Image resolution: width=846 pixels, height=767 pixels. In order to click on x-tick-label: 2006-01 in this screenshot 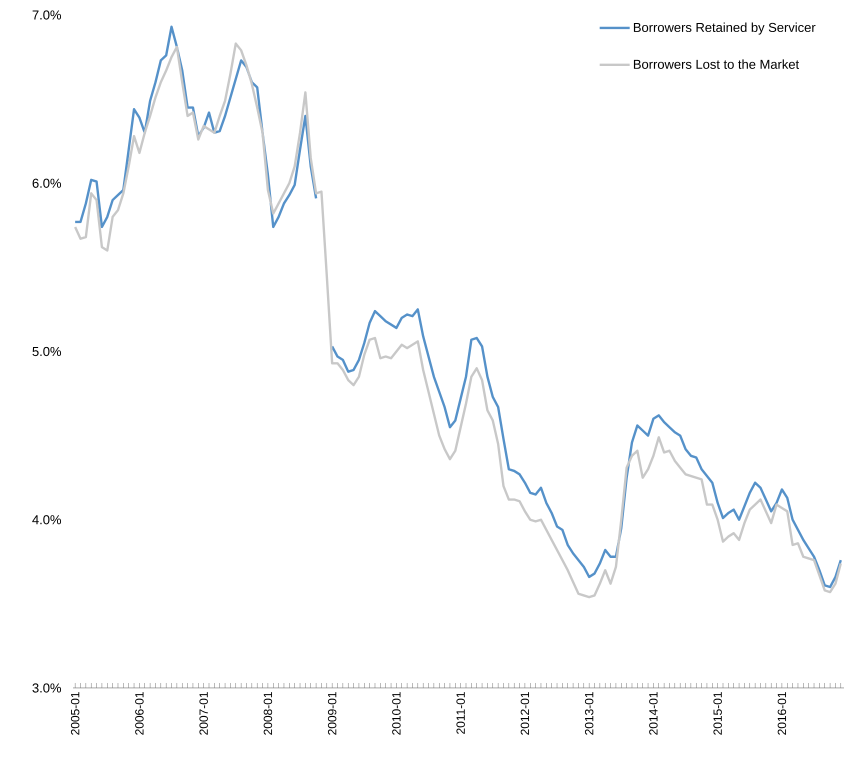, I will do `click(139, 713)`.